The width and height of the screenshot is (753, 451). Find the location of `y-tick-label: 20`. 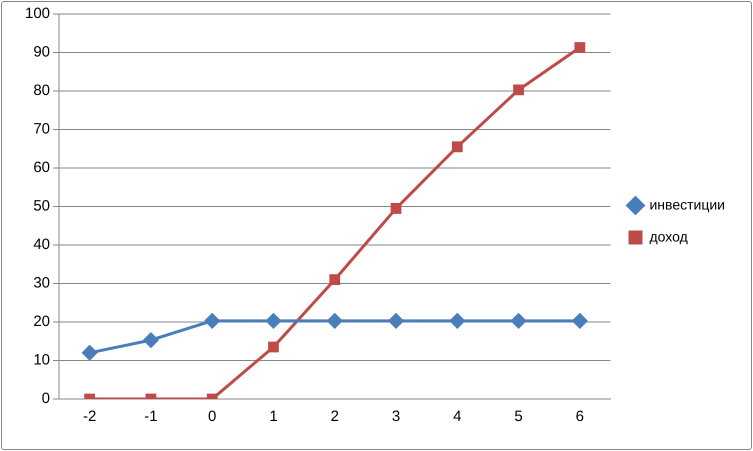

y-tick-label: 20 is located at coordinates (41, 321).